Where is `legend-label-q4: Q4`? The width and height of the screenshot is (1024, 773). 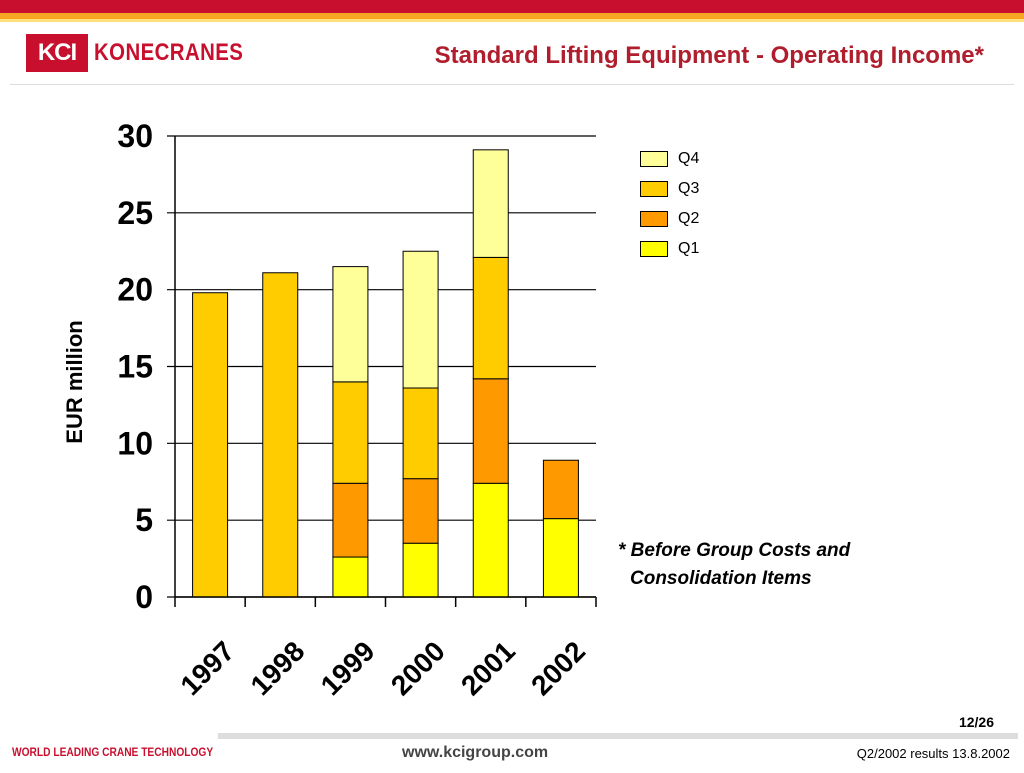
legend-label-q4: Q4 is located at coordinates (689, 158).